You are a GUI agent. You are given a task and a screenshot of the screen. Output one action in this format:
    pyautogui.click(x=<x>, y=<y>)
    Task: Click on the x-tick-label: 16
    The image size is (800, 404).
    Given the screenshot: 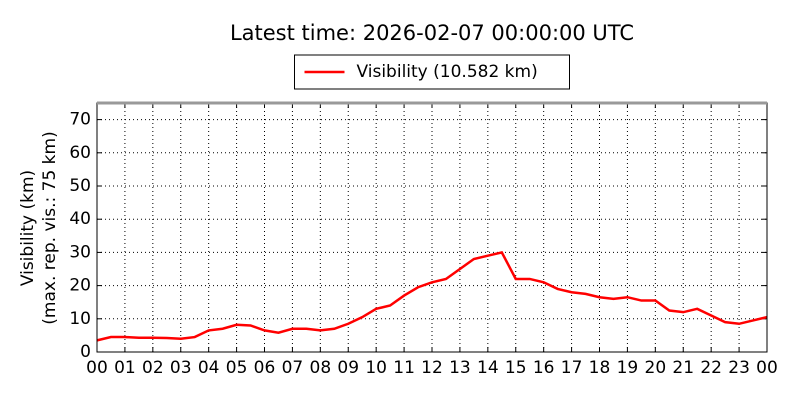 What is the action you would take?
    pyautogui.click(x=544, y=368)
    